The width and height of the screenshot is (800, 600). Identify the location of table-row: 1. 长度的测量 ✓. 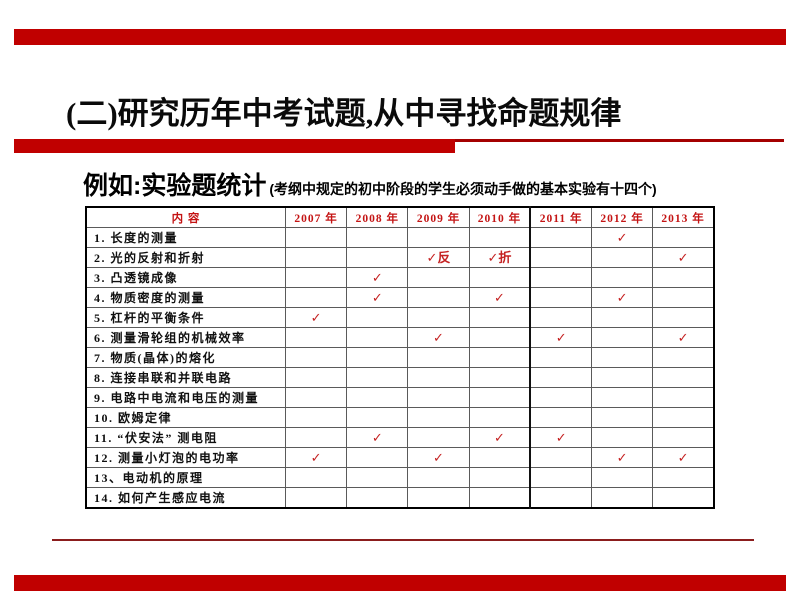
(400, 237).